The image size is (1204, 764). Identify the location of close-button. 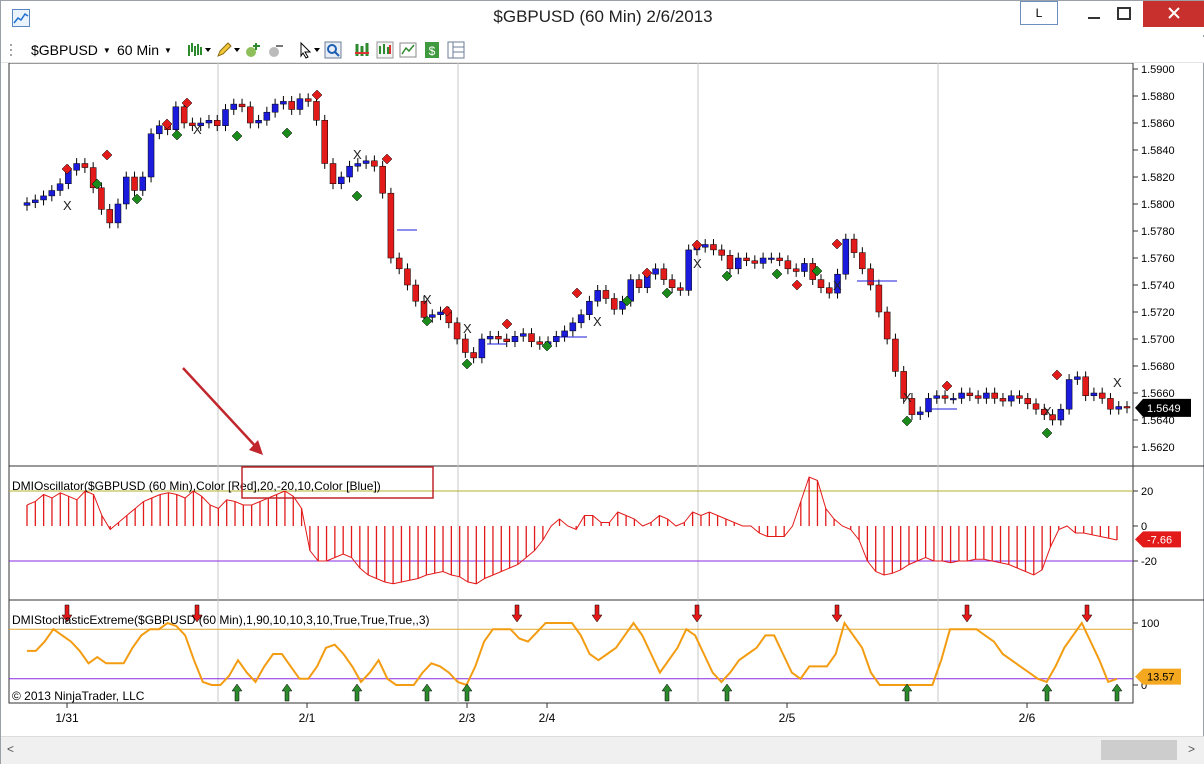
(1173, 14).